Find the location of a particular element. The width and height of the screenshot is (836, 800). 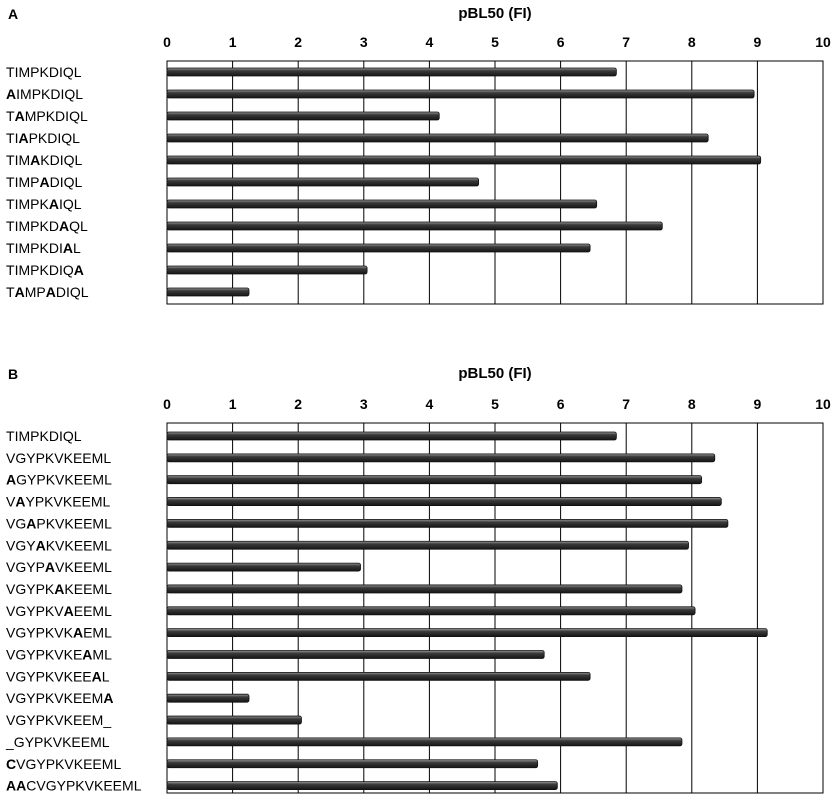

panel-b-tick-label-4: 4 is located at coordinates (430, 404).